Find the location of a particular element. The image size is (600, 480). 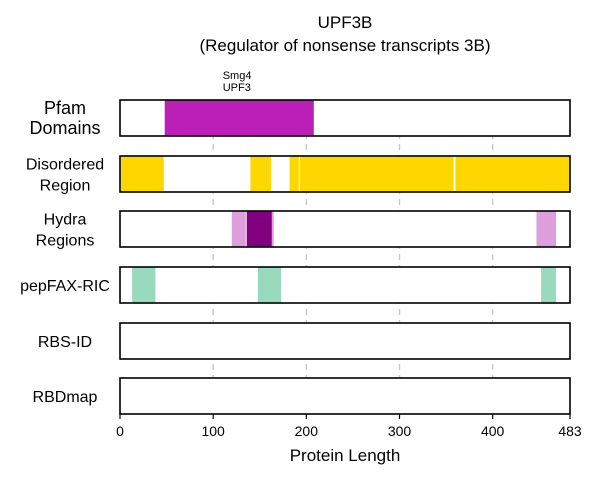

x-axis: 0 100 200 300 400 483 is located at coordinates (349, 426).